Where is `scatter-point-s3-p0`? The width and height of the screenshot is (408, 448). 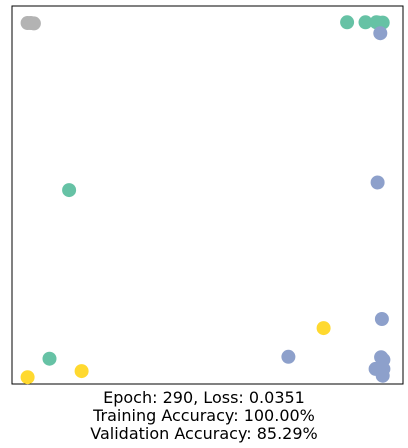 scatter-point-s3-p0 is located at coordinates (323, 328).